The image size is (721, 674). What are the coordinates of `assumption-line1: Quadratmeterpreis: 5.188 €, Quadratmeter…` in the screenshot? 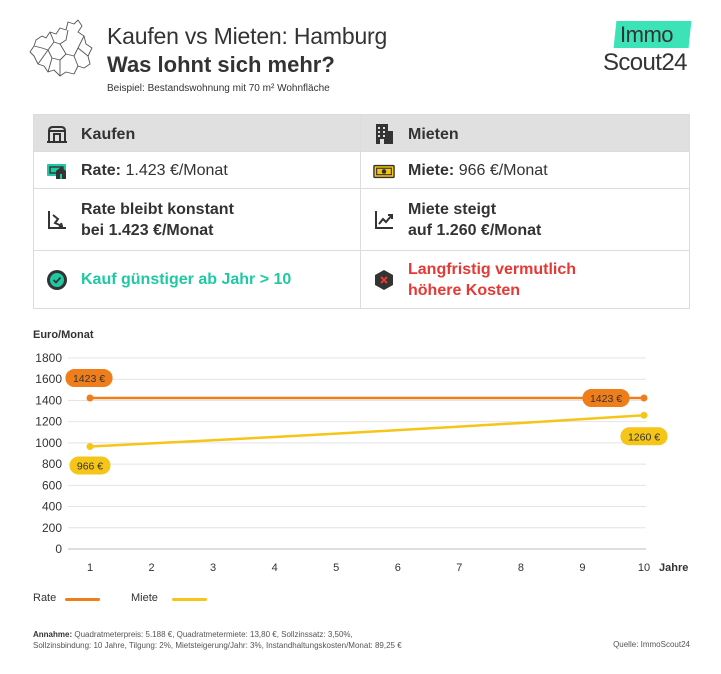 It's located at (213, 634).